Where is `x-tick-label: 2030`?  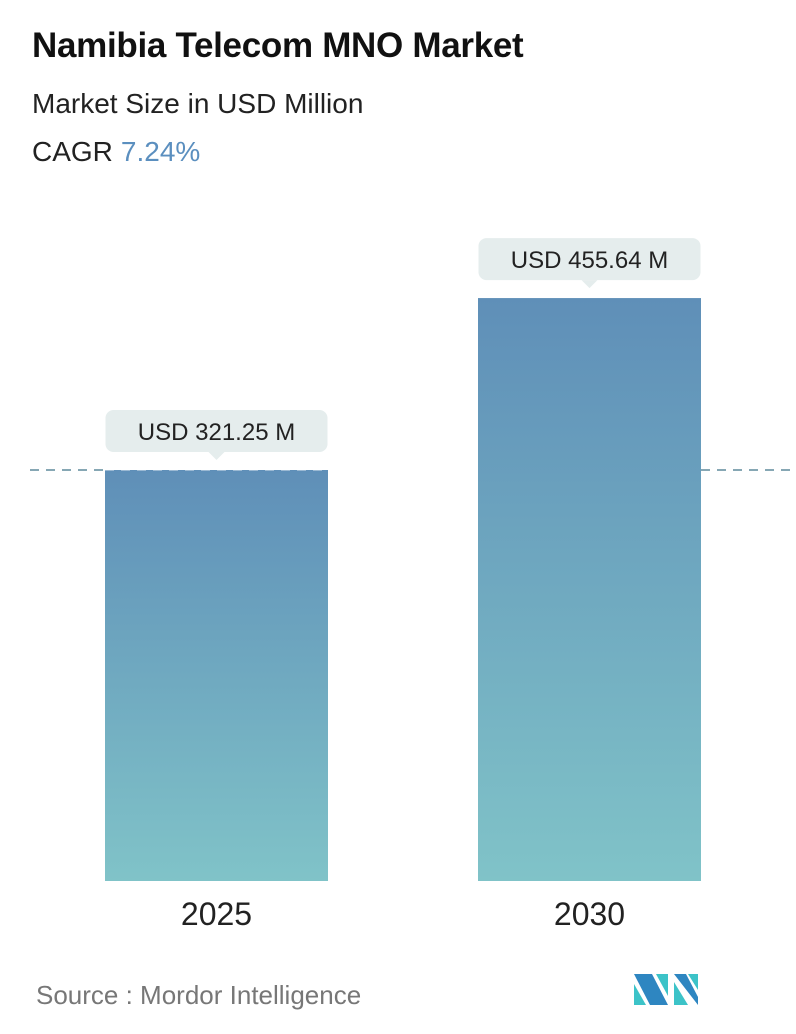 x-tick-label: 2030 is located at coordinates (589, 914).